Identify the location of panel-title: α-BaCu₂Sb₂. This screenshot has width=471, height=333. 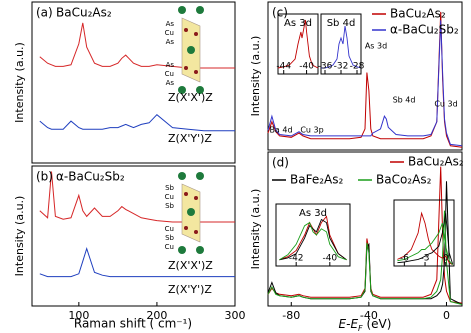
(90, 177).